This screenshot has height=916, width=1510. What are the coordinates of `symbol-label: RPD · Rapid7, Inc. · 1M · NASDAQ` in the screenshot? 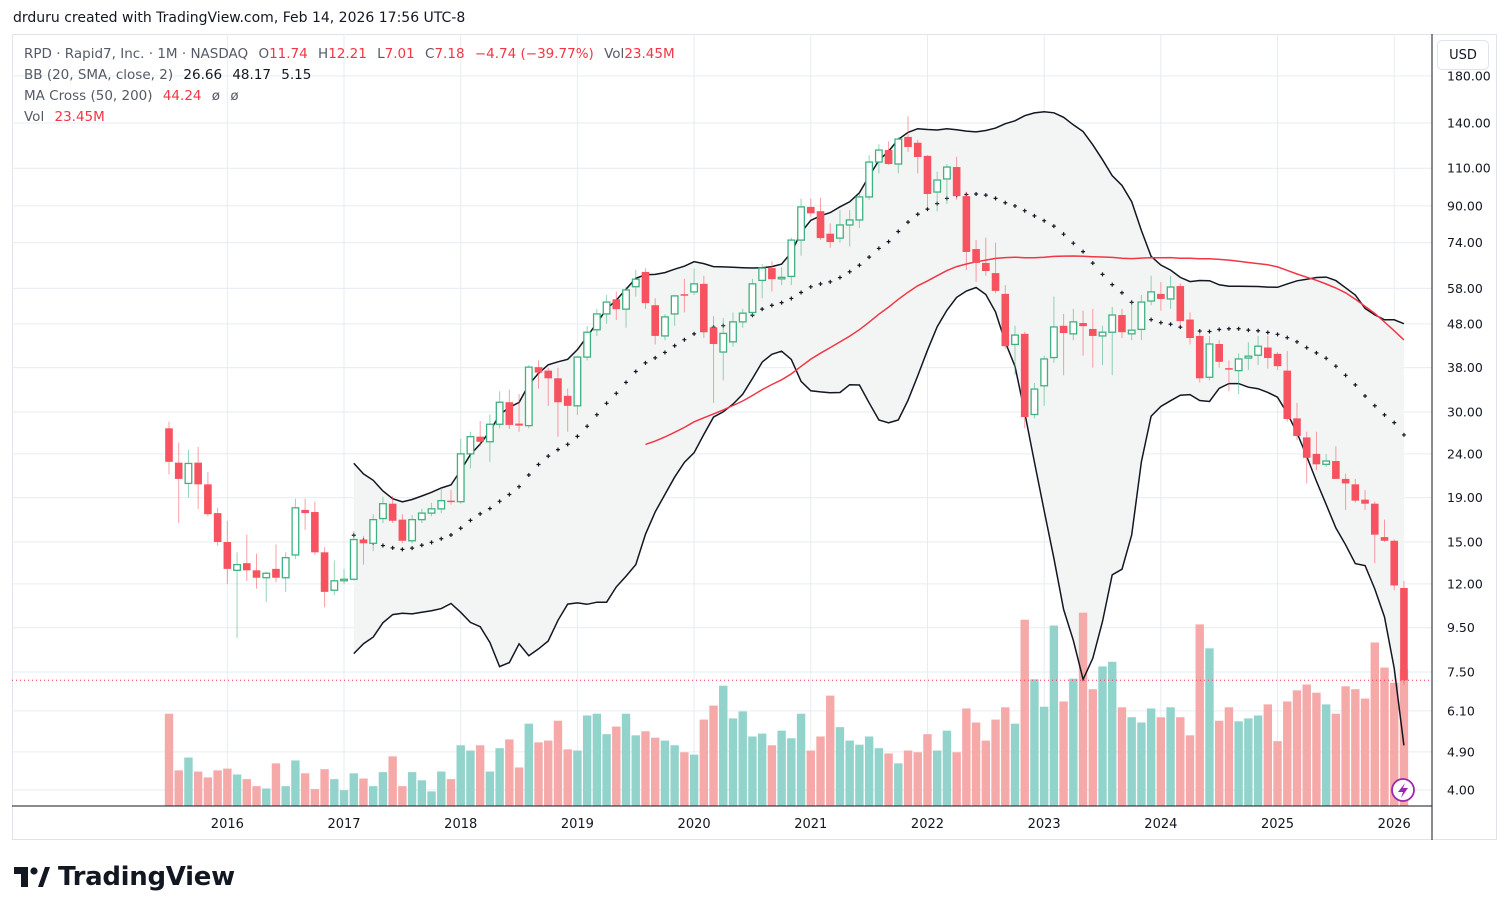 It's located at (136, 54).